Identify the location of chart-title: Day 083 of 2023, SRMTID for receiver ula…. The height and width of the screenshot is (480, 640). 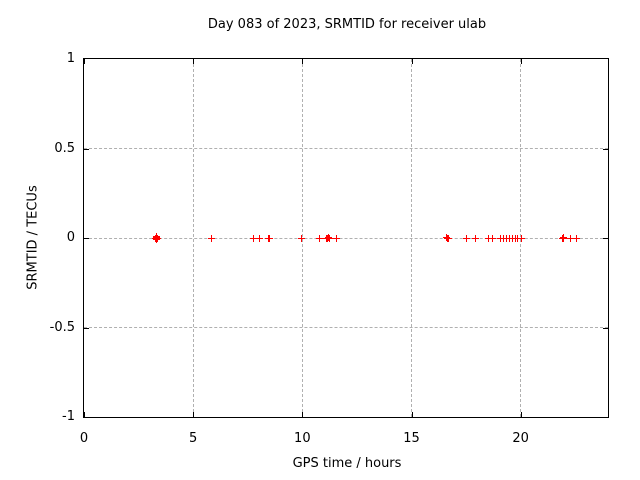
(347, 24).